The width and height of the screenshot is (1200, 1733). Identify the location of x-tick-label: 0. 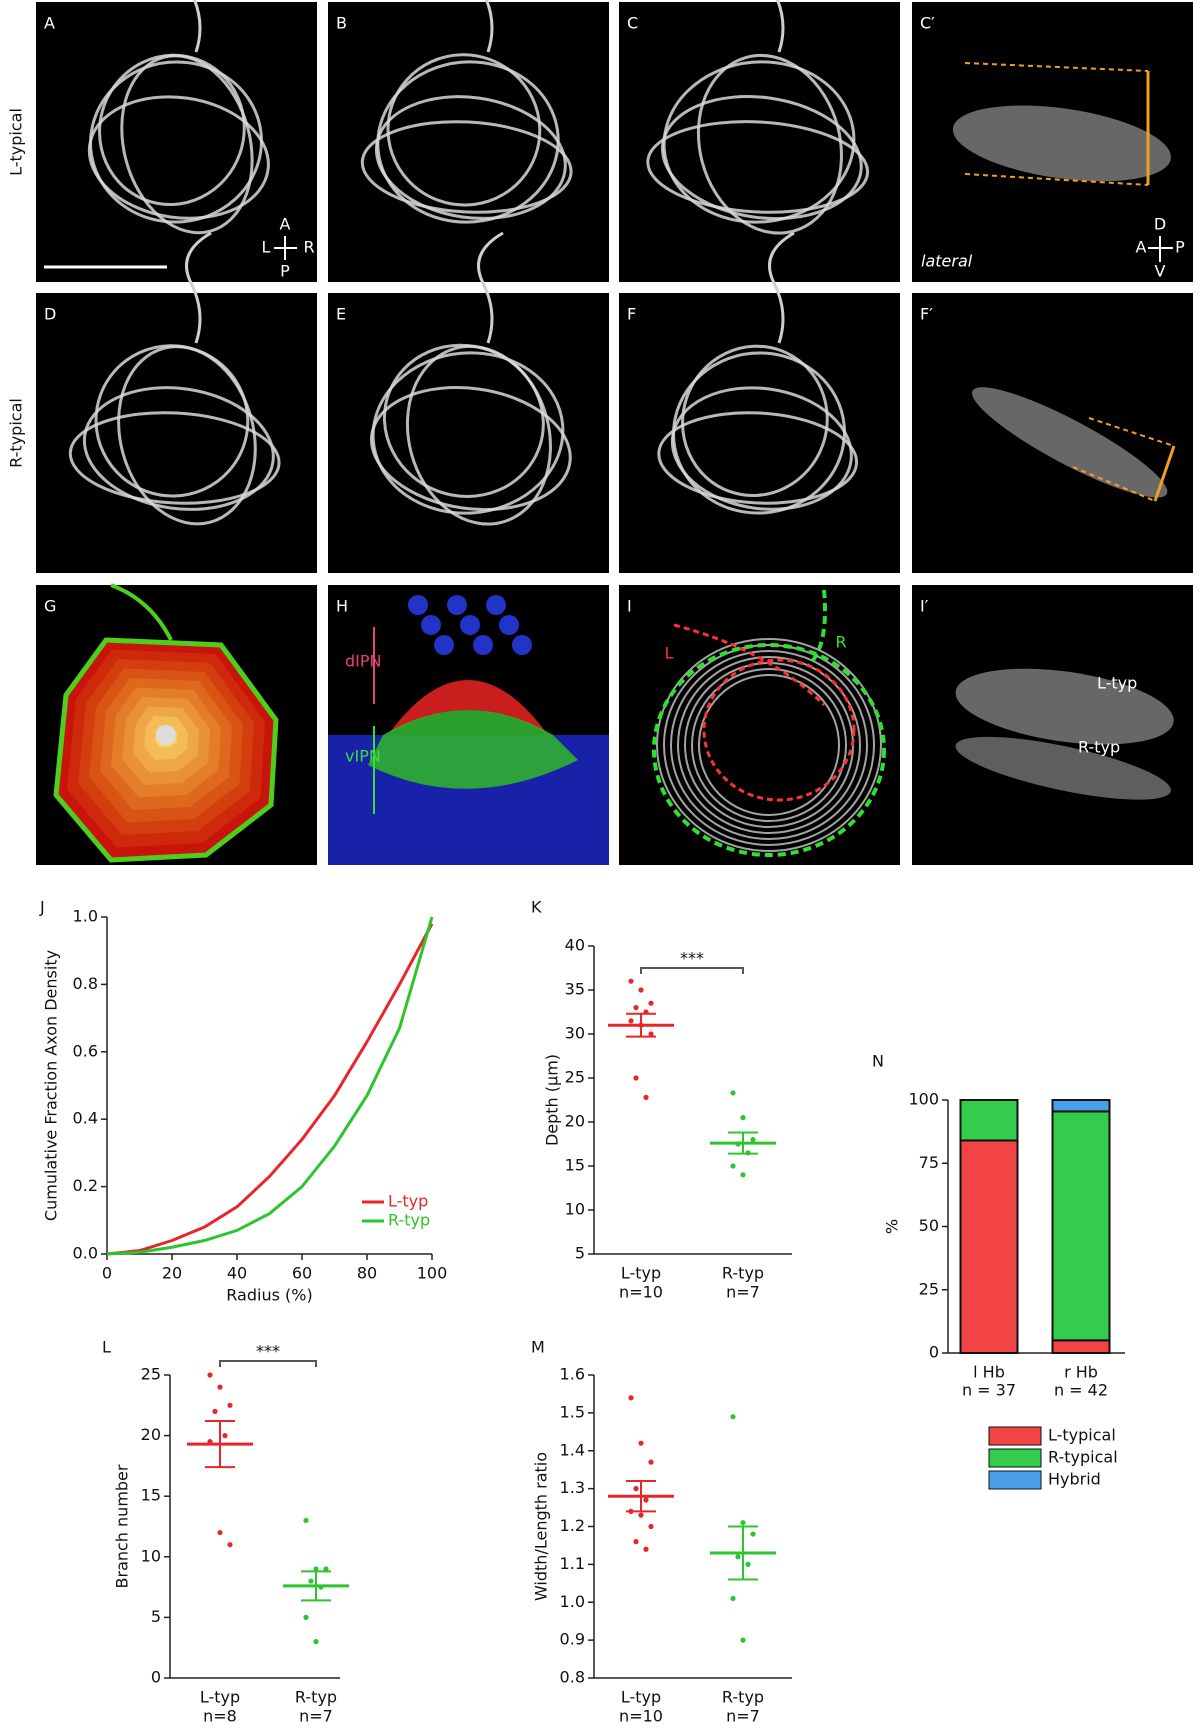
(107, 1273).